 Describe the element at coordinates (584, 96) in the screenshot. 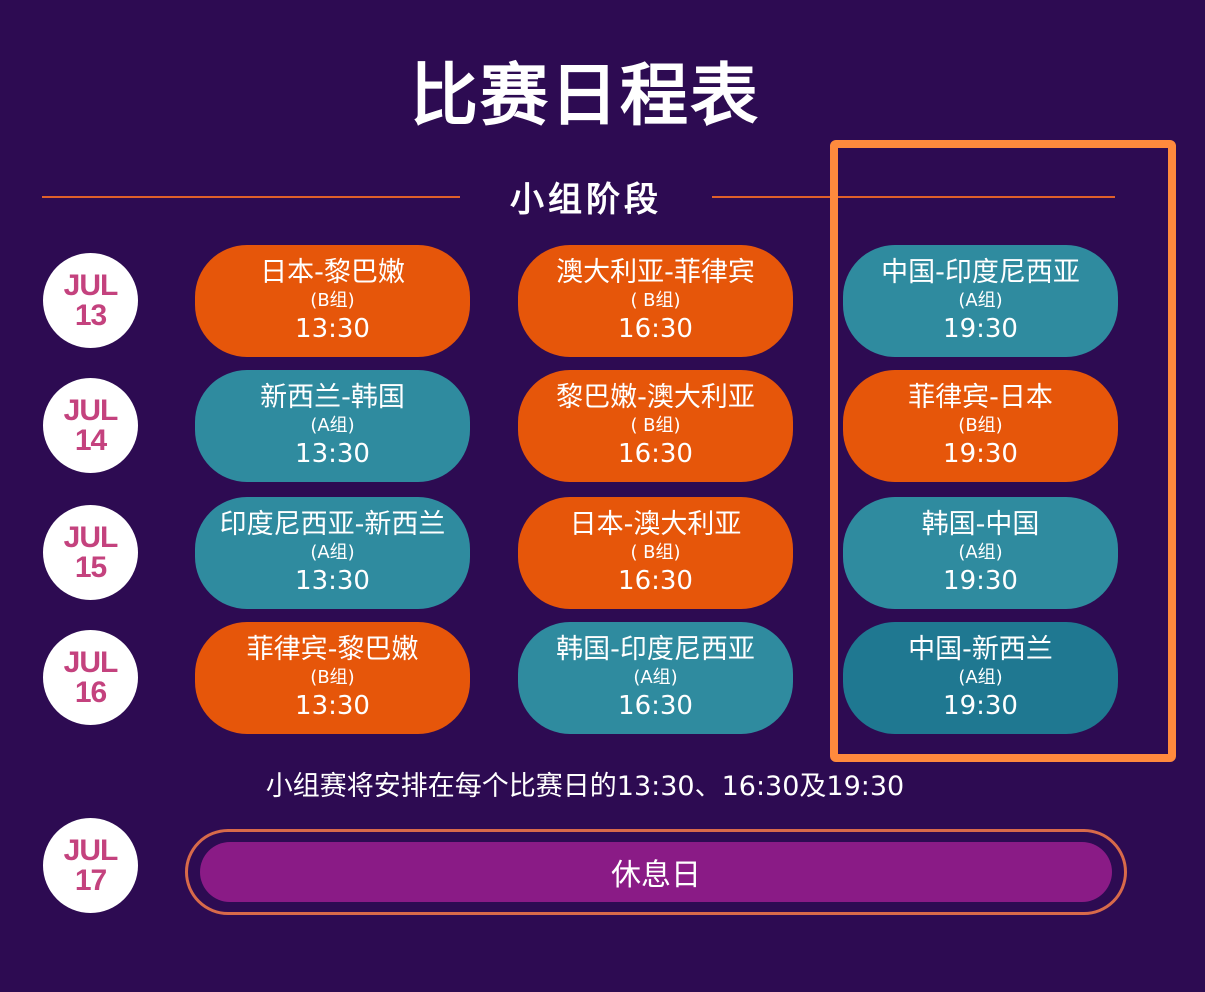

I see `page-title: 比赛日程表` at that location.